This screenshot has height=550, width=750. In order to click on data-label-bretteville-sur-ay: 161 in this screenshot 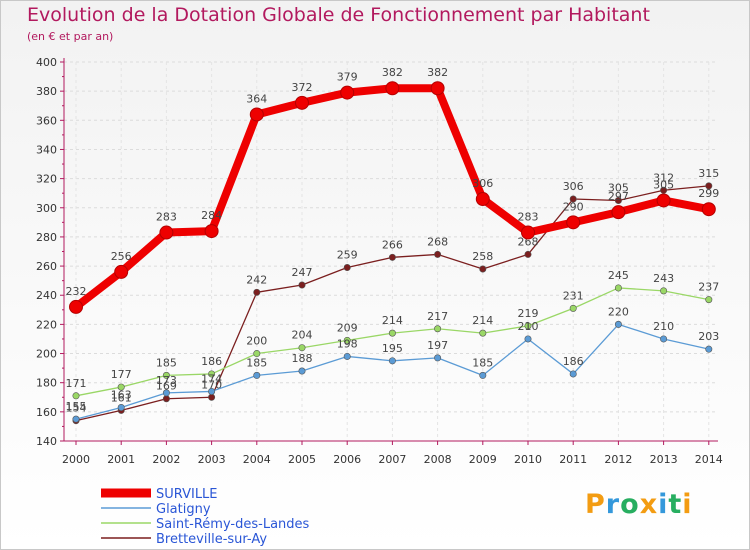, I will do `click(121, 397)`.